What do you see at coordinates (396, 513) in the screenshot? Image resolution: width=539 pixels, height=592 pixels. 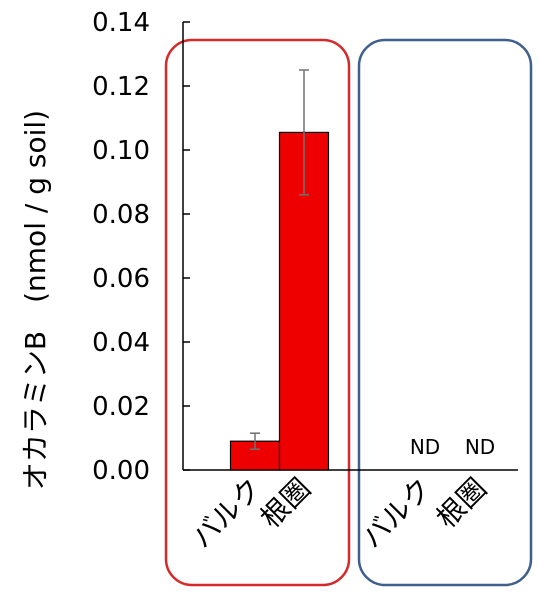 I see `x-tick-label: バルク` at bounding box center [396, 513].